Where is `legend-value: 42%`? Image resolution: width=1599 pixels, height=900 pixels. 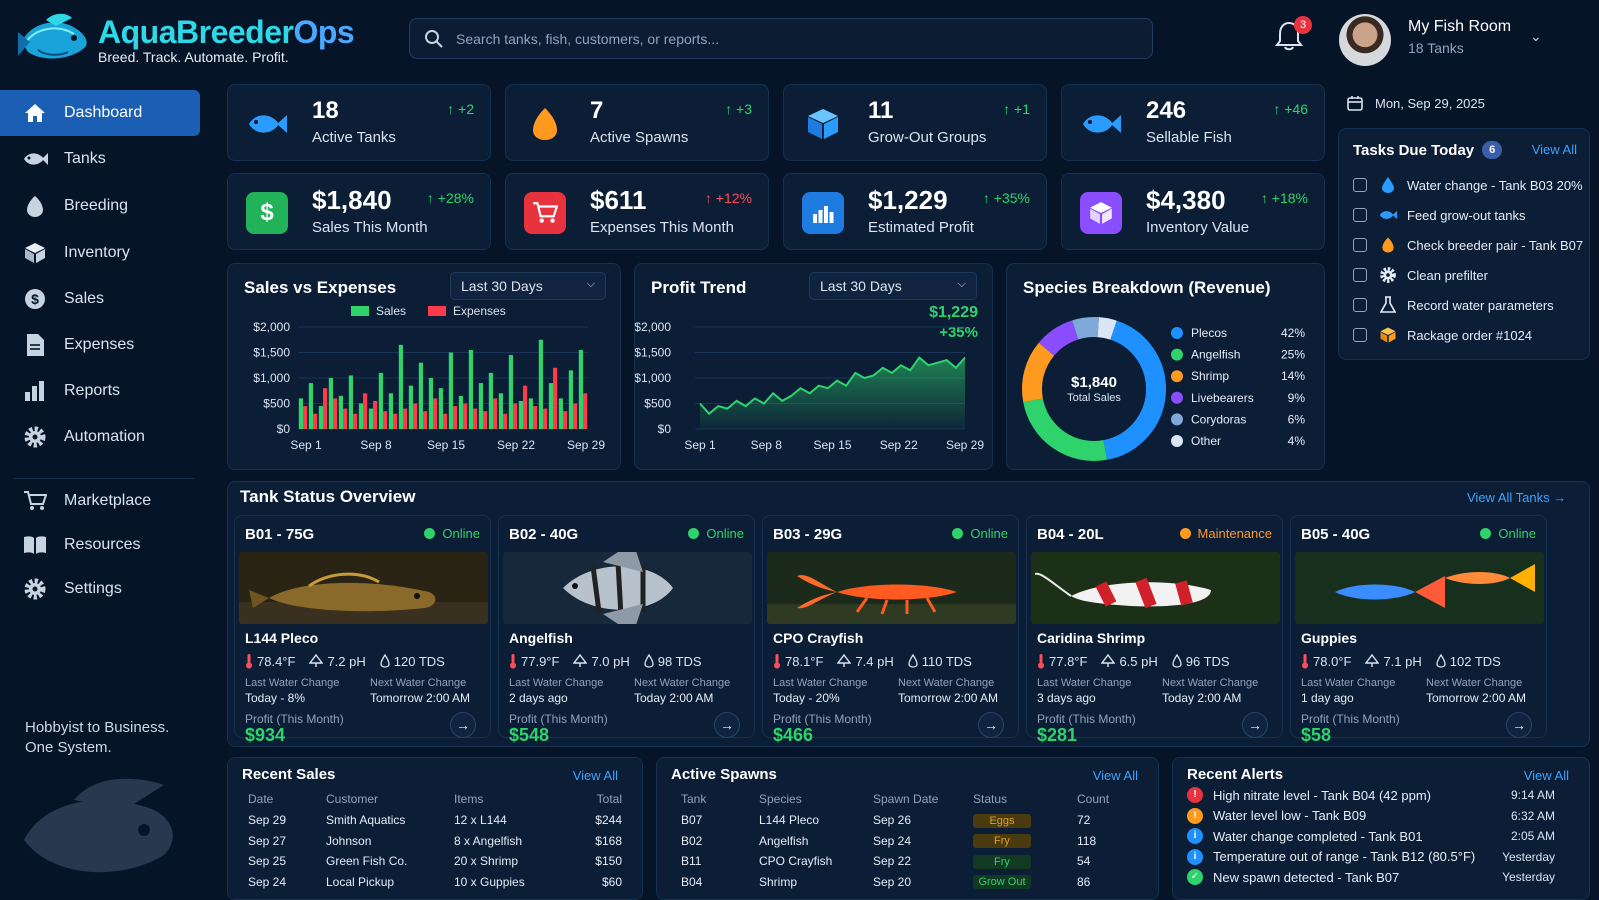
legend-value: 42% is located at coordinates (1293, 333).